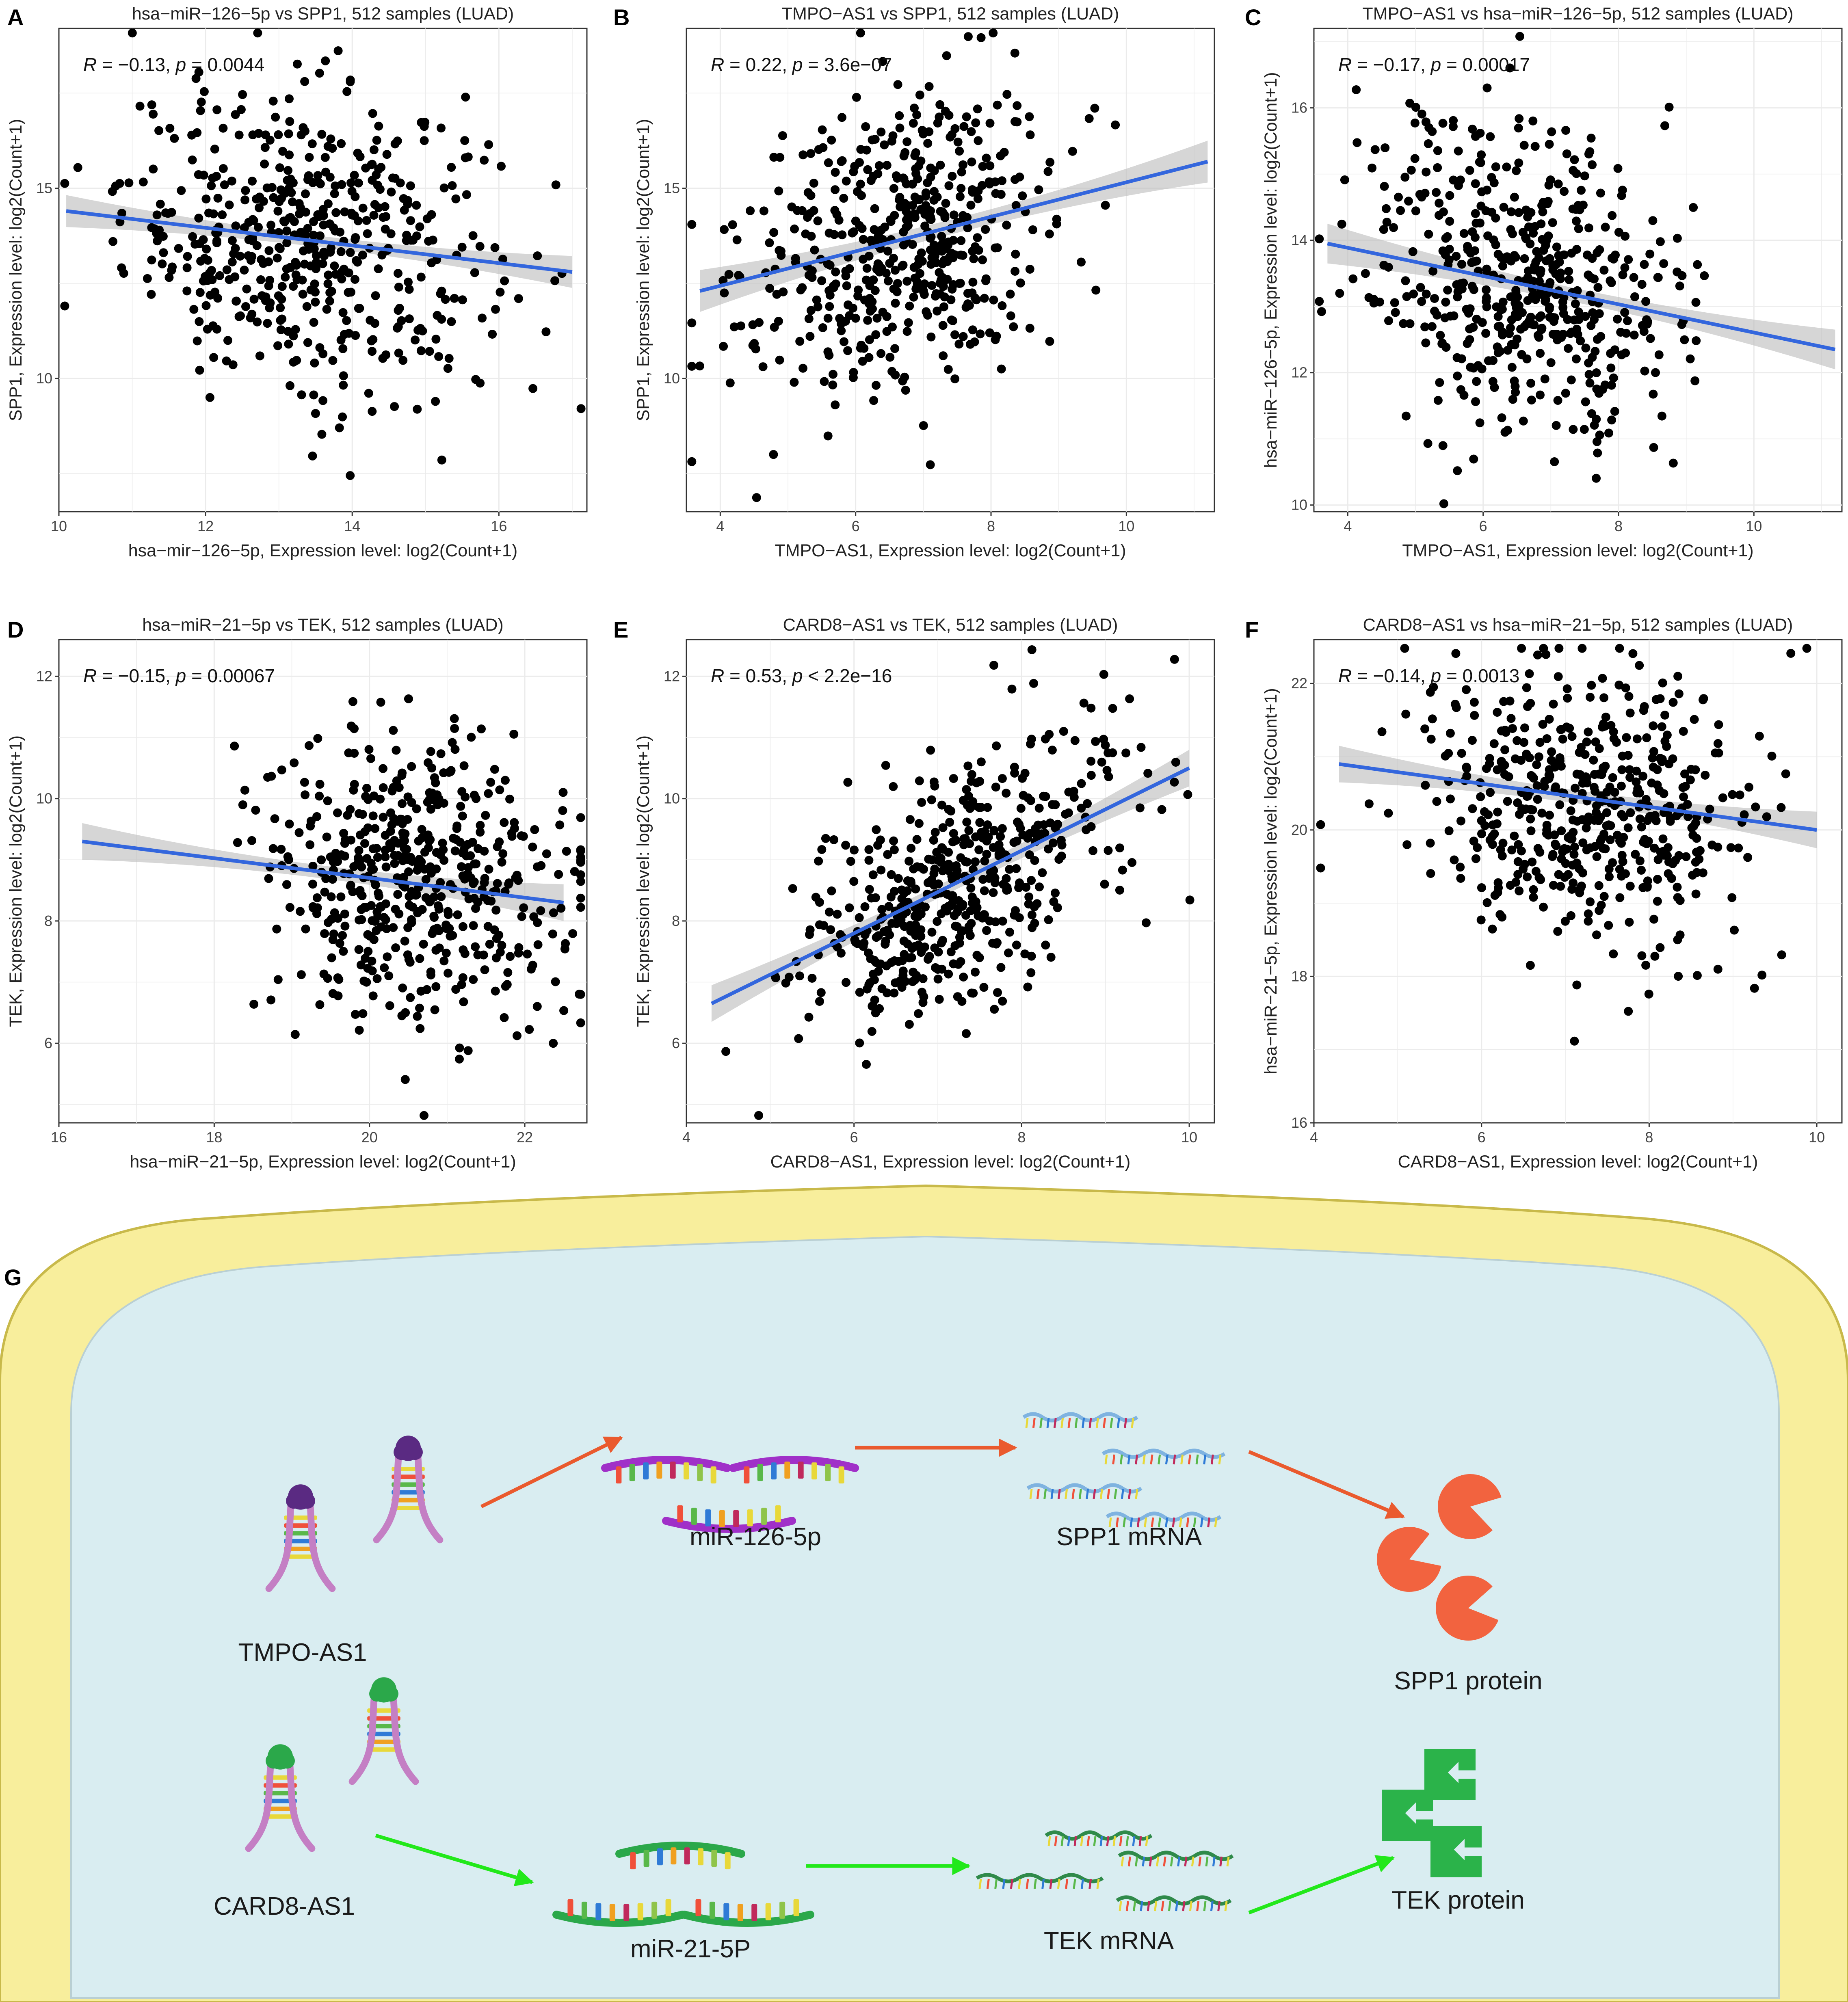 The height and width of the screenshot is (2002, 1848). What do you see at coordinates (672, 798) in the screenshot?
I see `y-tick-label: 10` at bounding box center [672, 798].